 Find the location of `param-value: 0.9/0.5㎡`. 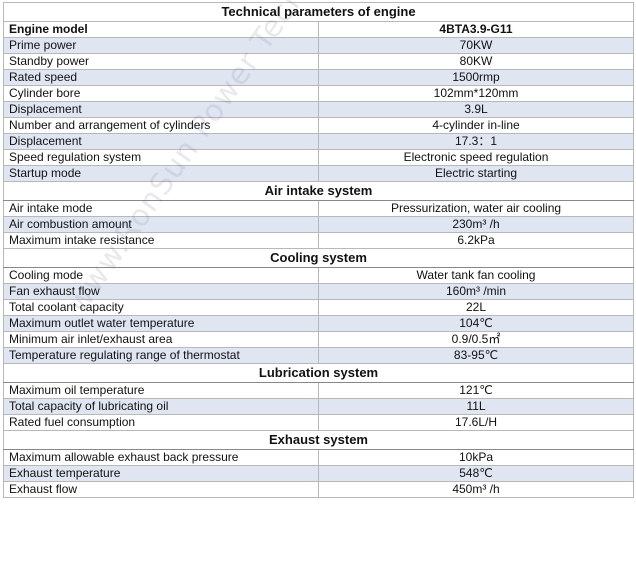

param-value: 0.9/0.5㎡ is located at coordinates (476, 339).